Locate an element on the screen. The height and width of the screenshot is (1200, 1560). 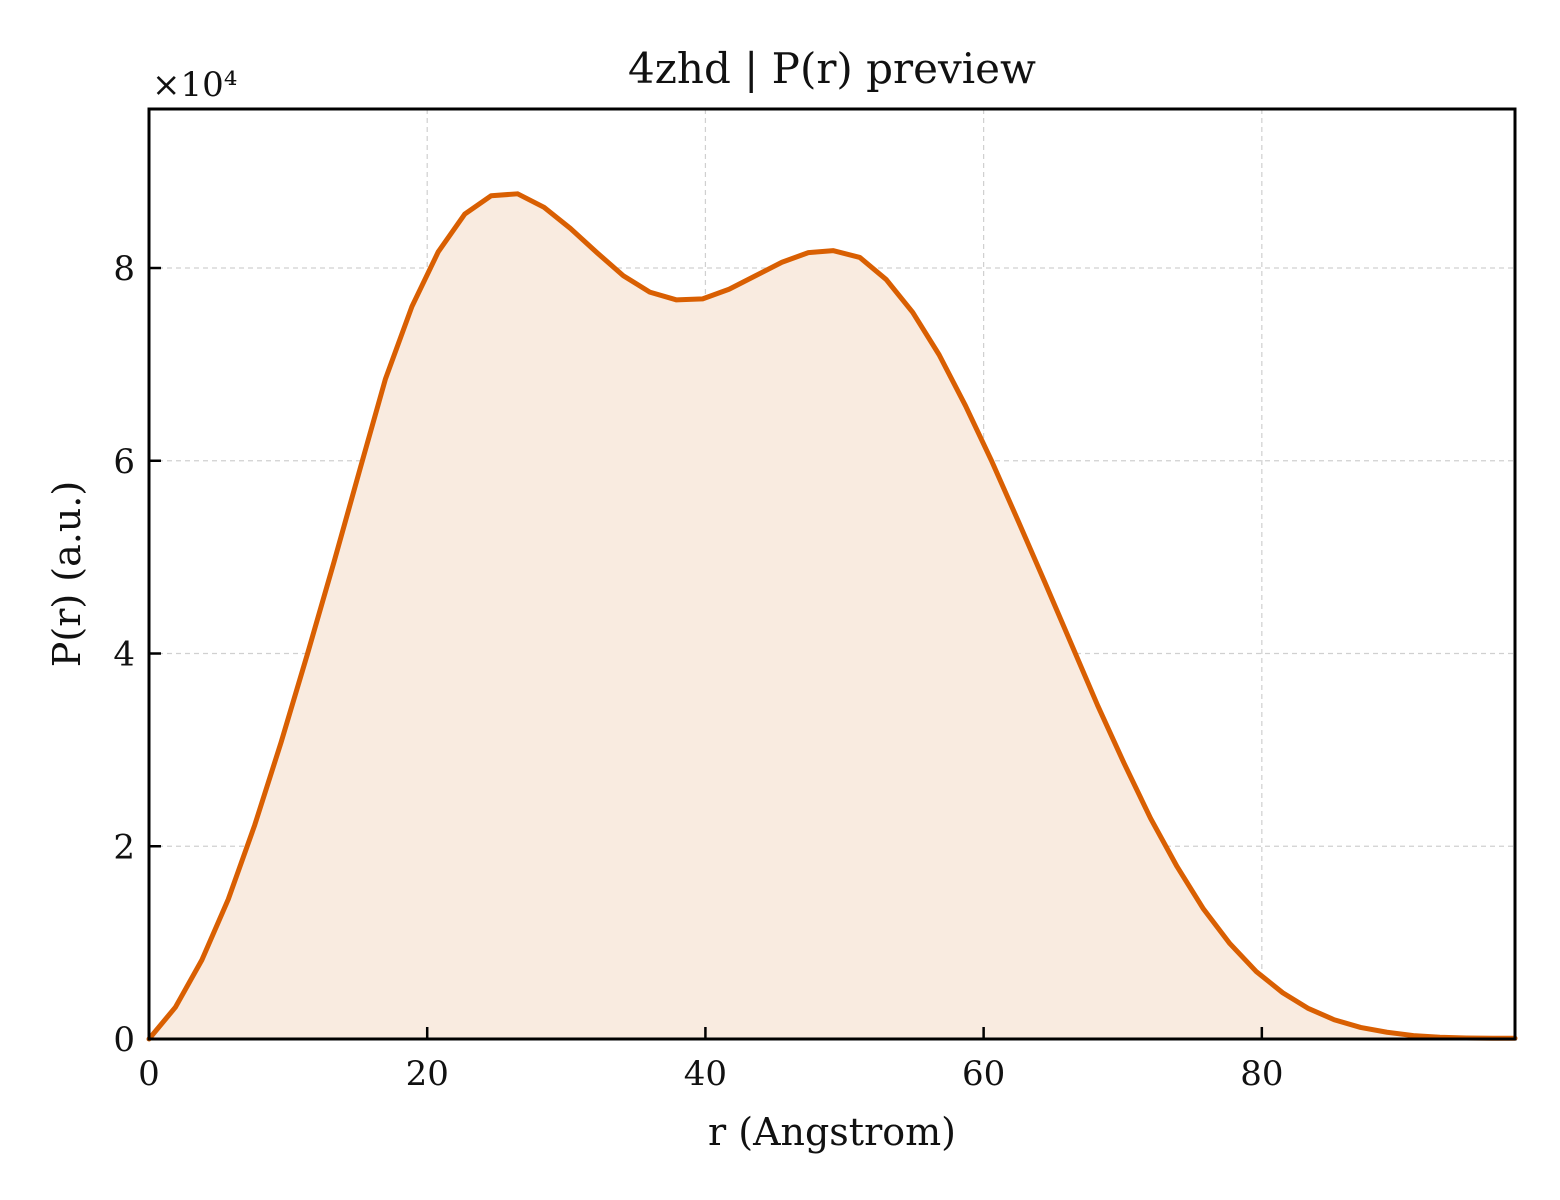
y-tick-label: 8 is located at coordinates (124, 269).